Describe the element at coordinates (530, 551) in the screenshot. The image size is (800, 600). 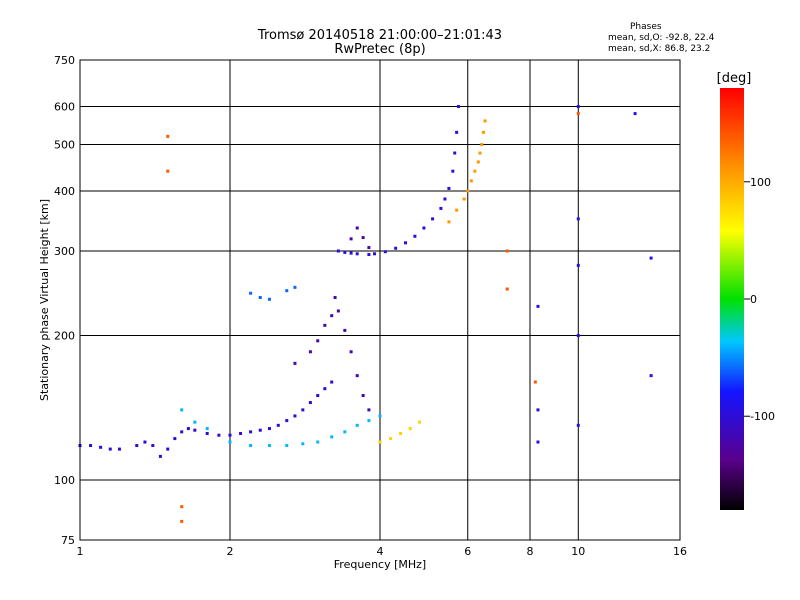
I see `x-tick-label: 8` at that location.